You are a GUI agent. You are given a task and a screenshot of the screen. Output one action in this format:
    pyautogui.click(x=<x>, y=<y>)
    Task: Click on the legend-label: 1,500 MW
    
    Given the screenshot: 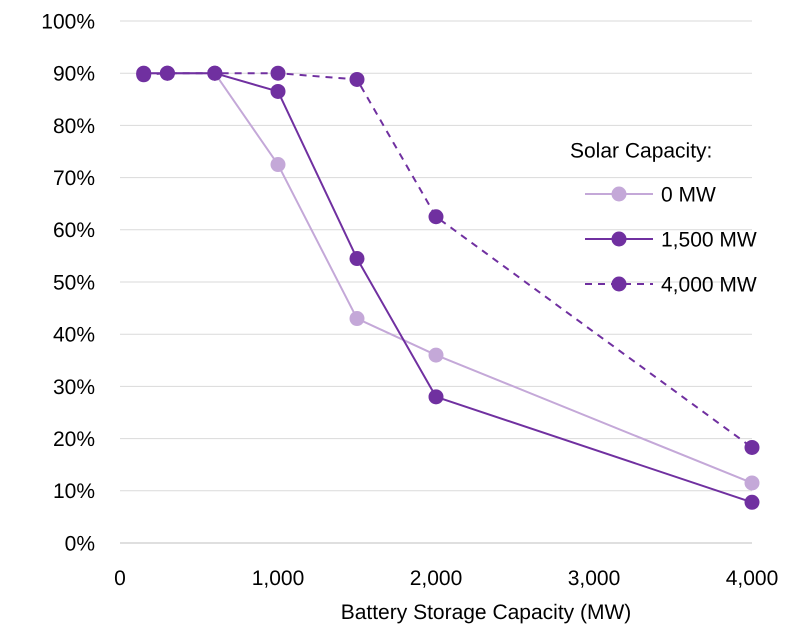 What is the action you would take?
    pyautogui.click(x=709, y=240)
    